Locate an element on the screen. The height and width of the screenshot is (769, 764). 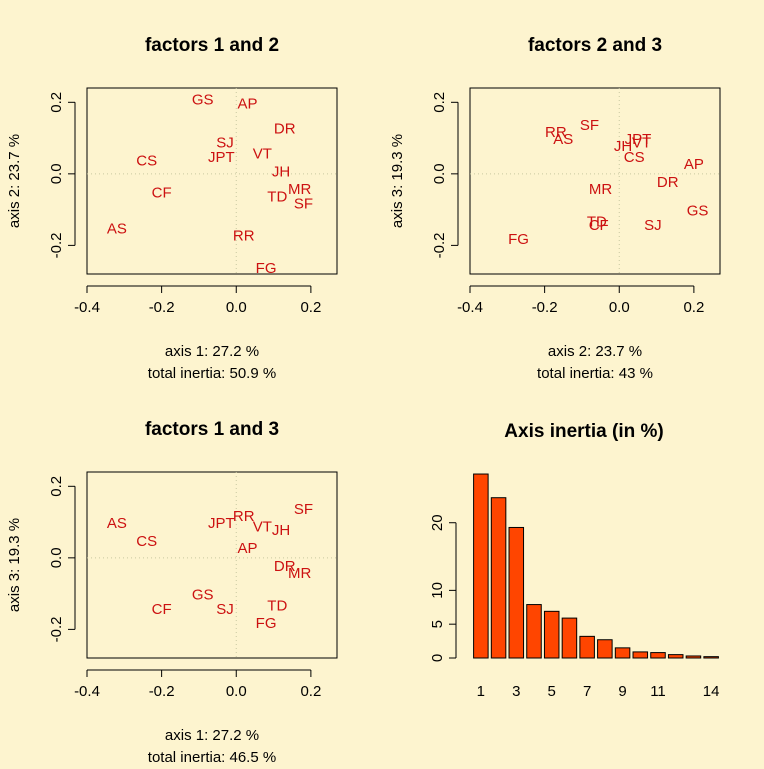
x-axis-label: axis 2: 23.7 % is located at coordinates (595, 351).